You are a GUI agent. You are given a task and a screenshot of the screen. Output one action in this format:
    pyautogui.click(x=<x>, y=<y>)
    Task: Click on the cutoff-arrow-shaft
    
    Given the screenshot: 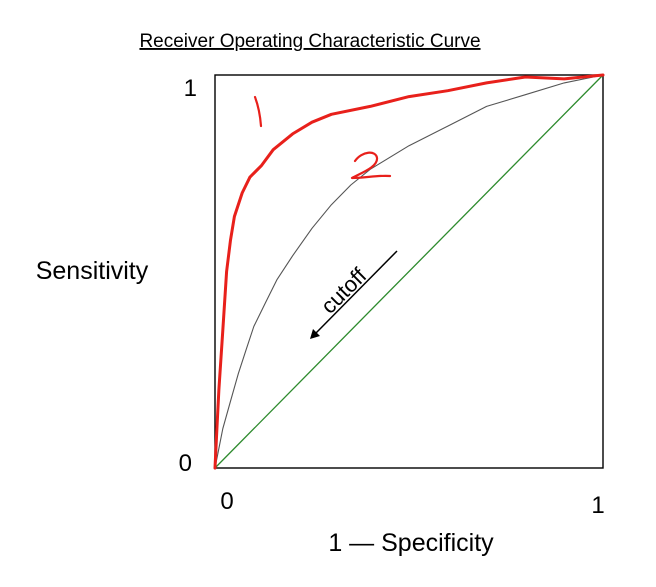 What is the action you would take?
    pyautogui.click(x=356, y=292)
    